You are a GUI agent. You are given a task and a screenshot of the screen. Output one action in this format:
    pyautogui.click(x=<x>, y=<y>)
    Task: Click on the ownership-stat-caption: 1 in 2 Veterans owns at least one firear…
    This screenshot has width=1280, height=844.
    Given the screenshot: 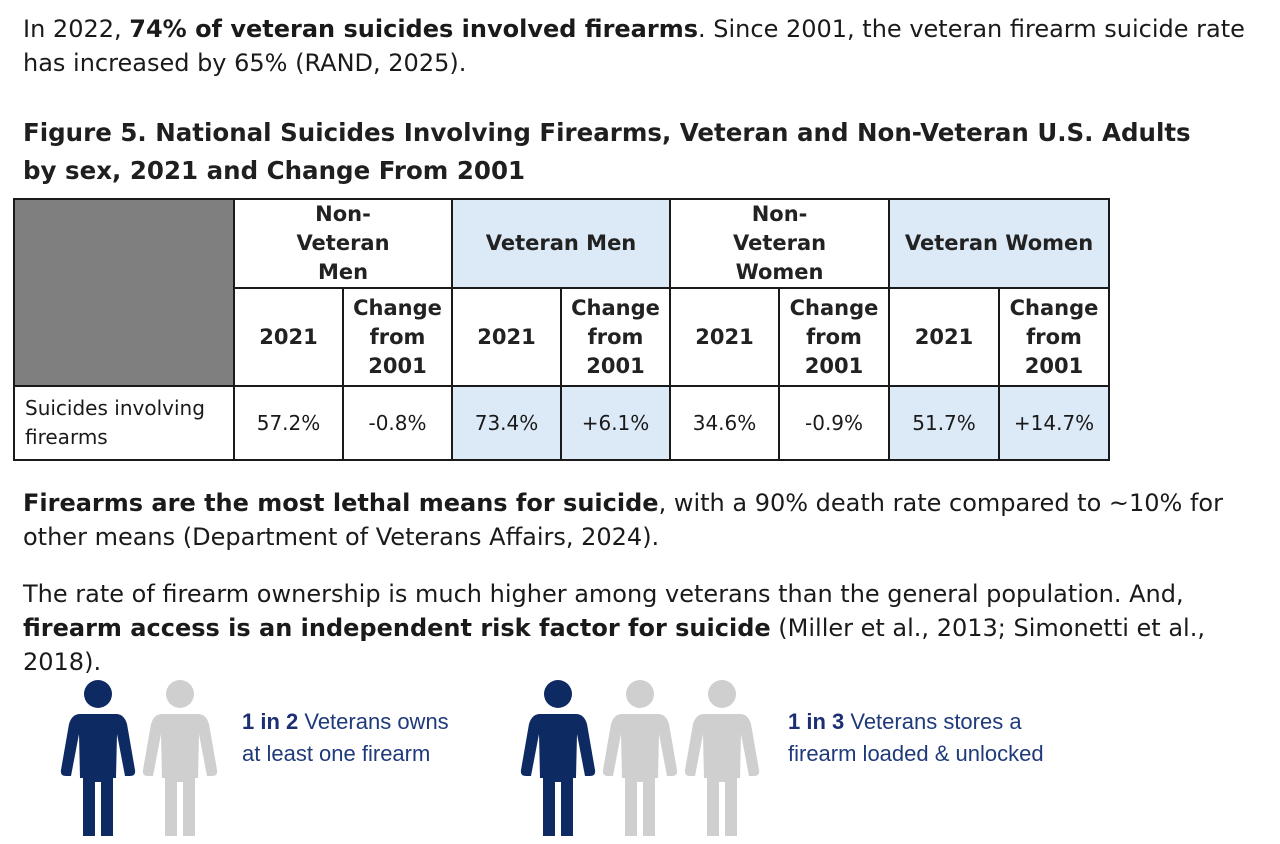 What is the action you would take?
    pyautogui.click(x=345, y=738)
    